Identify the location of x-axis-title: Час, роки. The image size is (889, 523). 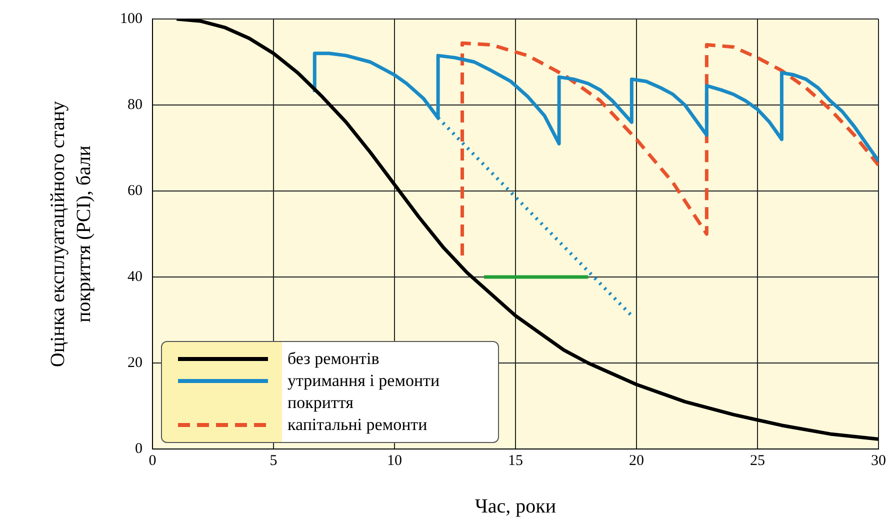
(515, 506).